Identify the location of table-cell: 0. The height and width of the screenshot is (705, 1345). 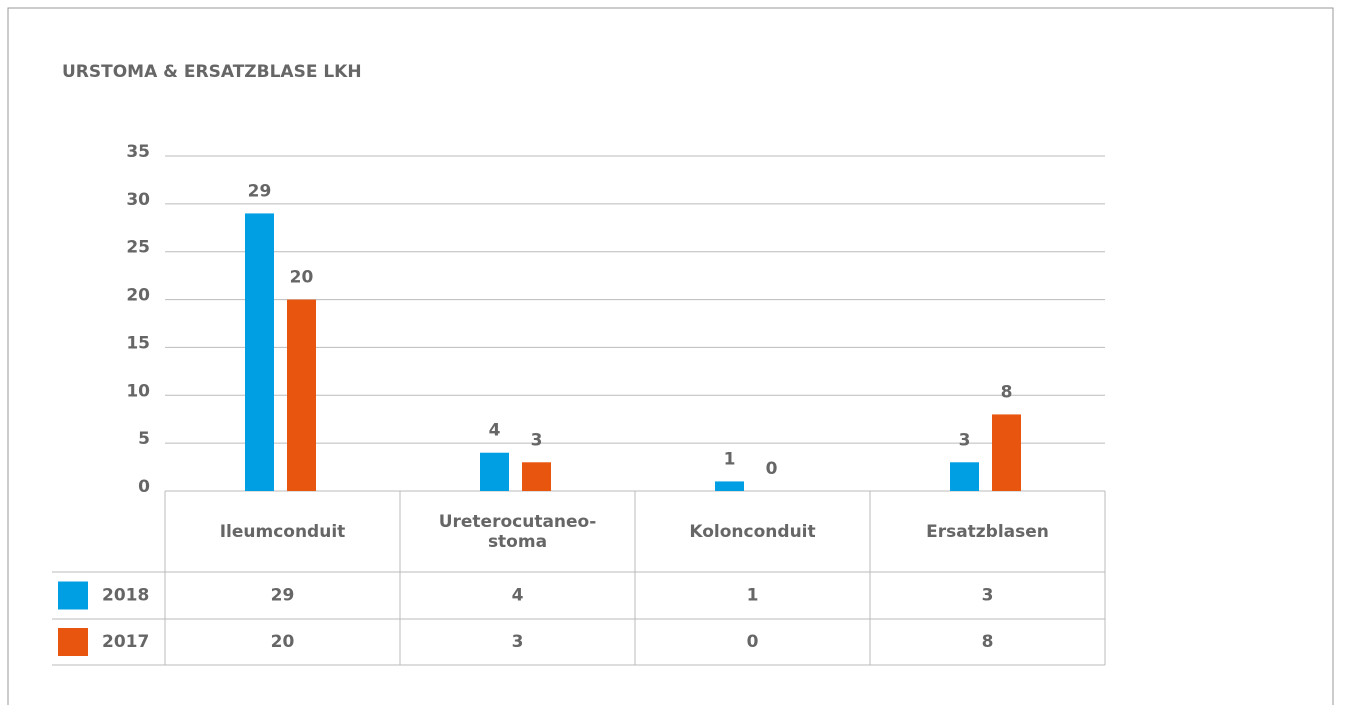
(753, 642).